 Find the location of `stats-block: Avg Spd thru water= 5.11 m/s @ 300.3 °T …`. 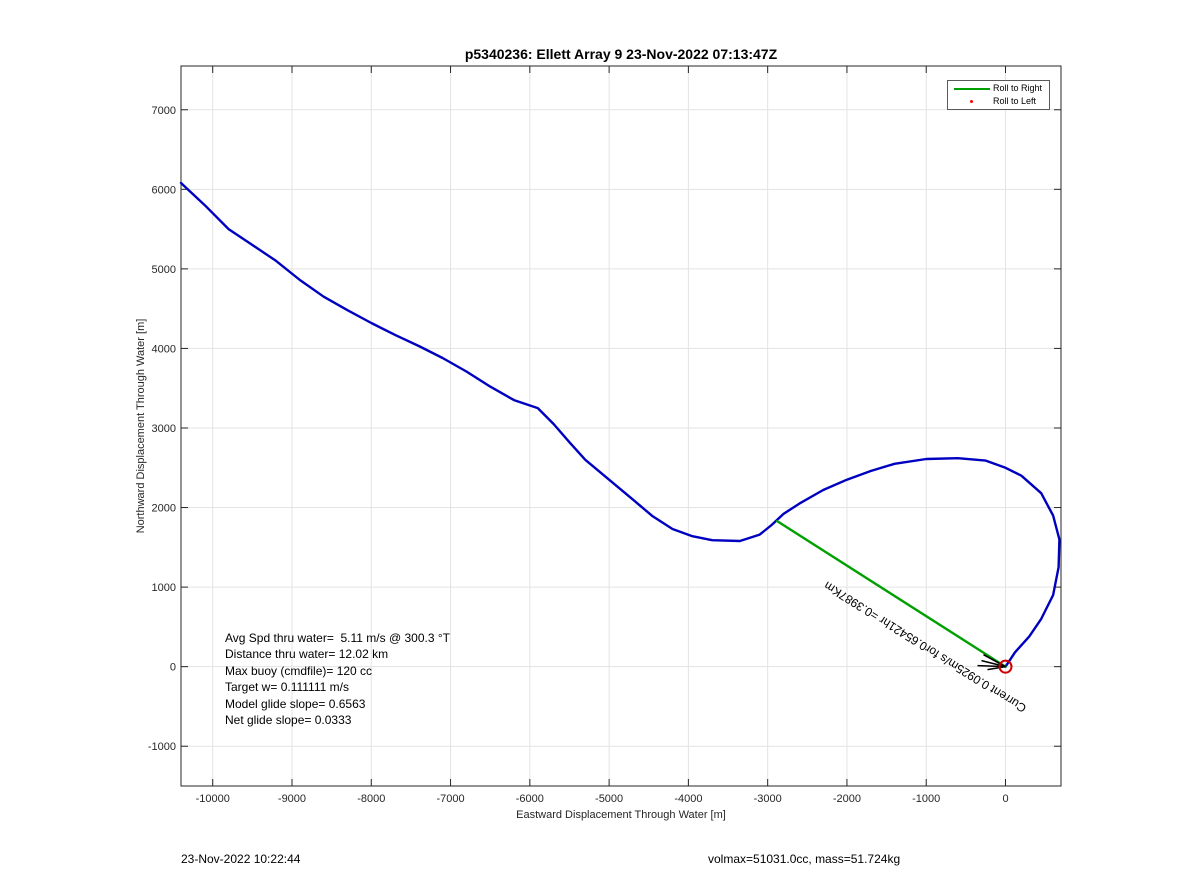

stats-block: Avg Spd thru water= 5.11 m/s @ 300.3 °T … is located at coordinates (337, 679).